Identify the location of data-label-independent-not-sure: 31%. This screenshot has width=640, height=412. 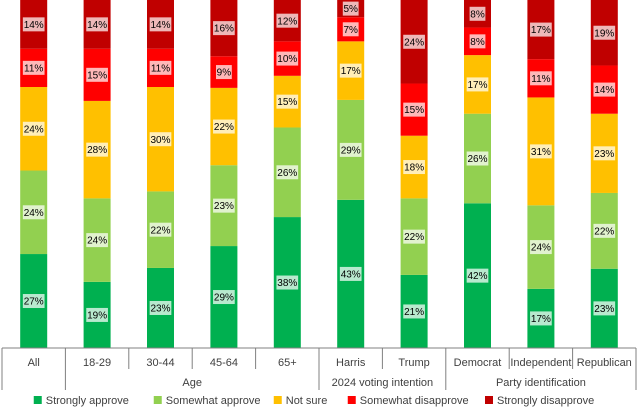
(541, 151).